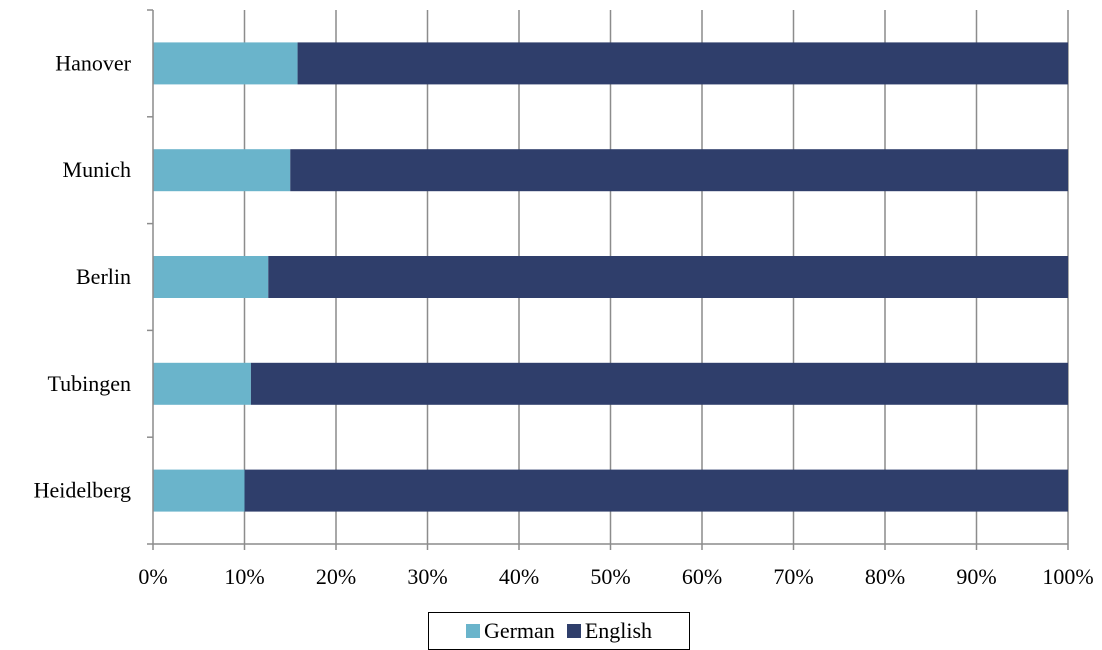 The image size is (1102, 650). Describe the element at coordinates (82, 490) in the screenshot. I see `category-label: Heidelberg` at that location.